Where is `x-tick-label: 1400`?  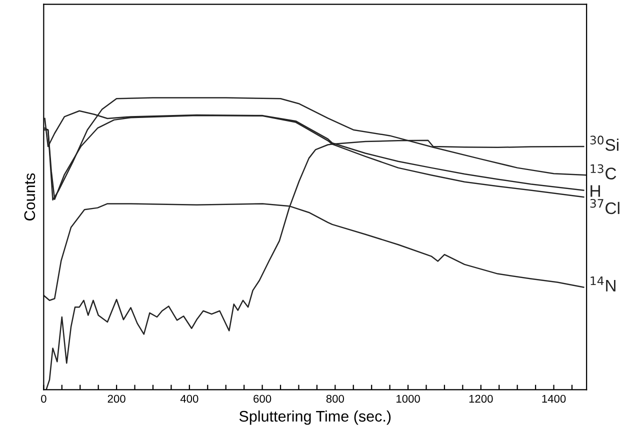
x-tick-label: 1400 is located at coordinates (554, 398).